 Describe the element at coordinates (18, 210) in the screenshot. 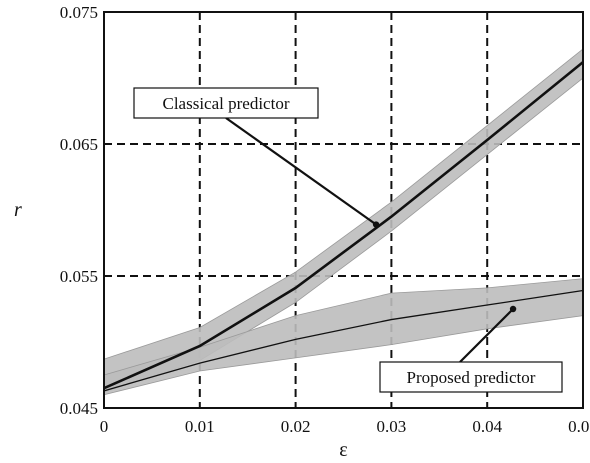

I see `y-axis-label: r` at that location.